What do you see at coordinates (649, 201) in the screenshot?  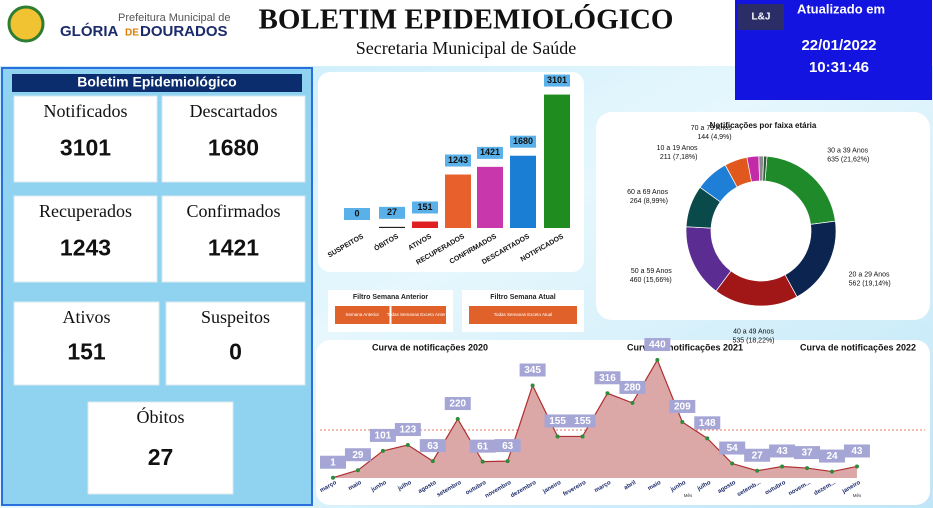 I see `slice-value-label: 264 (8,99%)` at bounding box center [649, 201].